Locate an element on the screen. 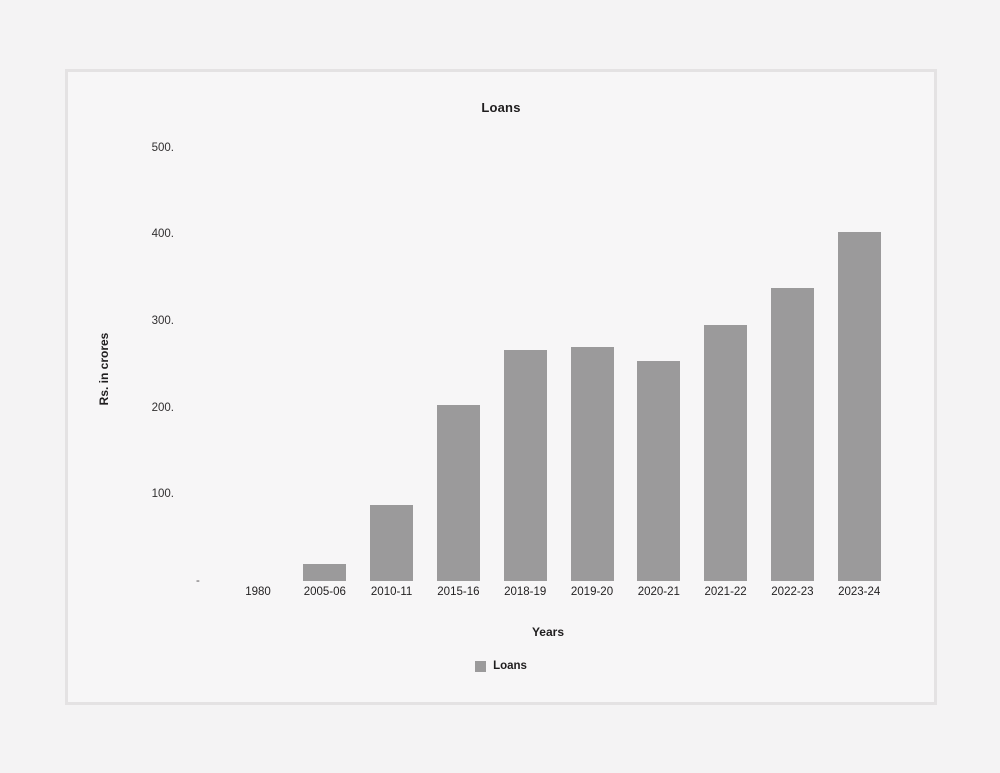 Image resolution: width=1000 pixels, height=773 pixels. x-axis-title: Years is located at coordinates (548, 632).